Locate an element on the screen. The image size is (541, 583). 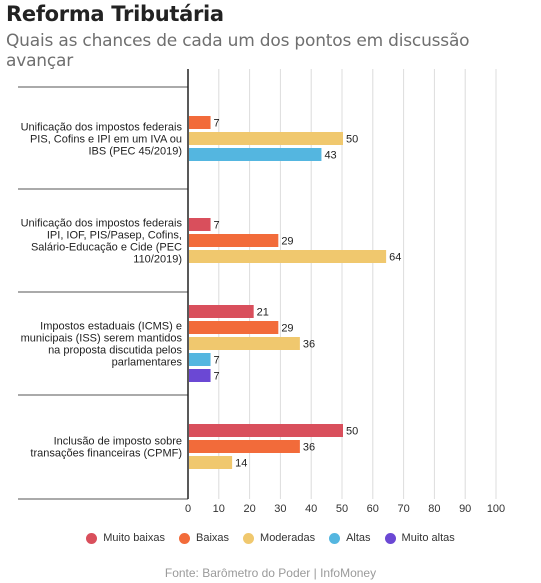
category-label: PIS, Cofins e IPI em um IVA ou is located at coordinates (106, 140).